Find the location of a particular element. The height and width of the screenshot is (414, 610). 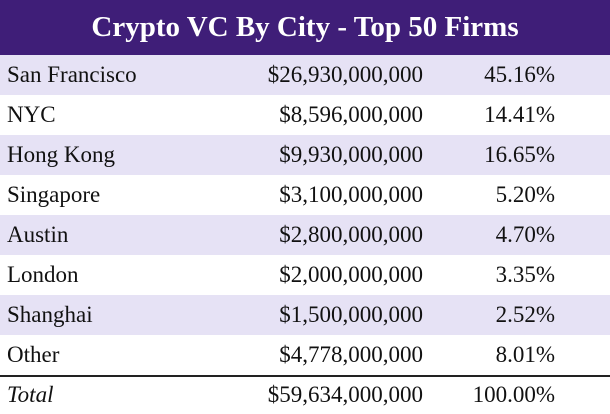

amount-cell: $9,930,000,000 is located at coordinates (351, 154).